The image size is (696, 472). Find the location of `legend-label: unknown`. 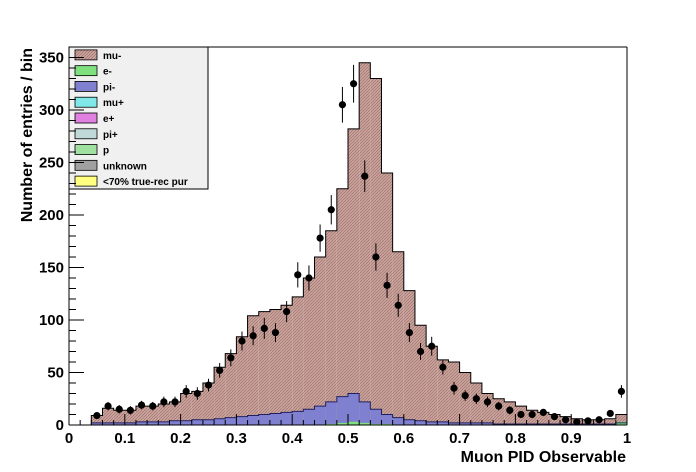

legend-label: unknown is located at coordinates (125, 166).